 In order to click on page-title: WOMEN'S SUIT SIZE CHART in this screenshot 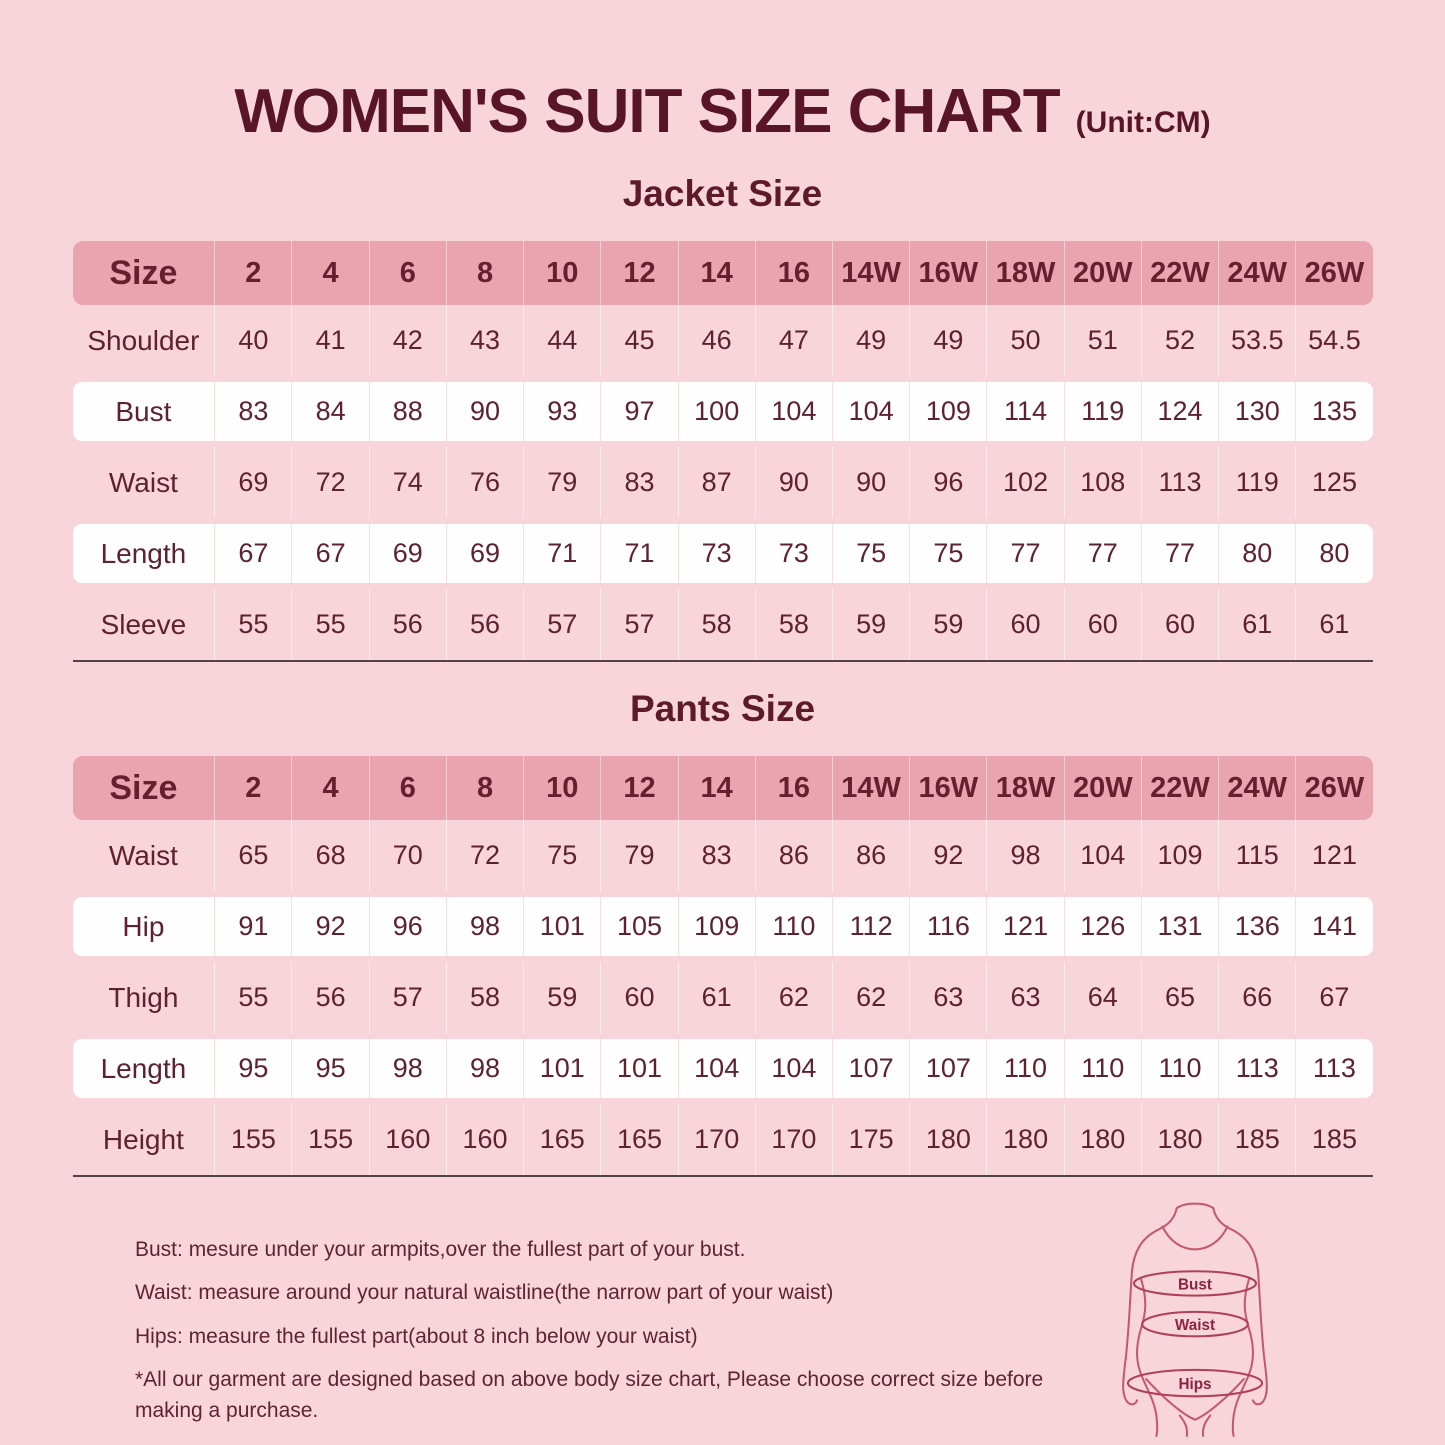, I will do `click(647, 111)`.